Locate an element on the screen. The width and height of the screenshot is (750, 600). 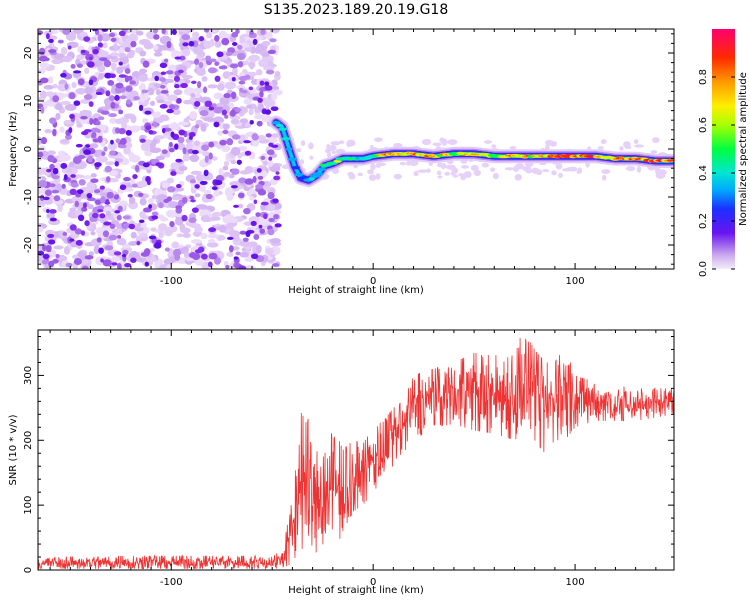
colorbar-gradient is located at coordinates (723, 149).